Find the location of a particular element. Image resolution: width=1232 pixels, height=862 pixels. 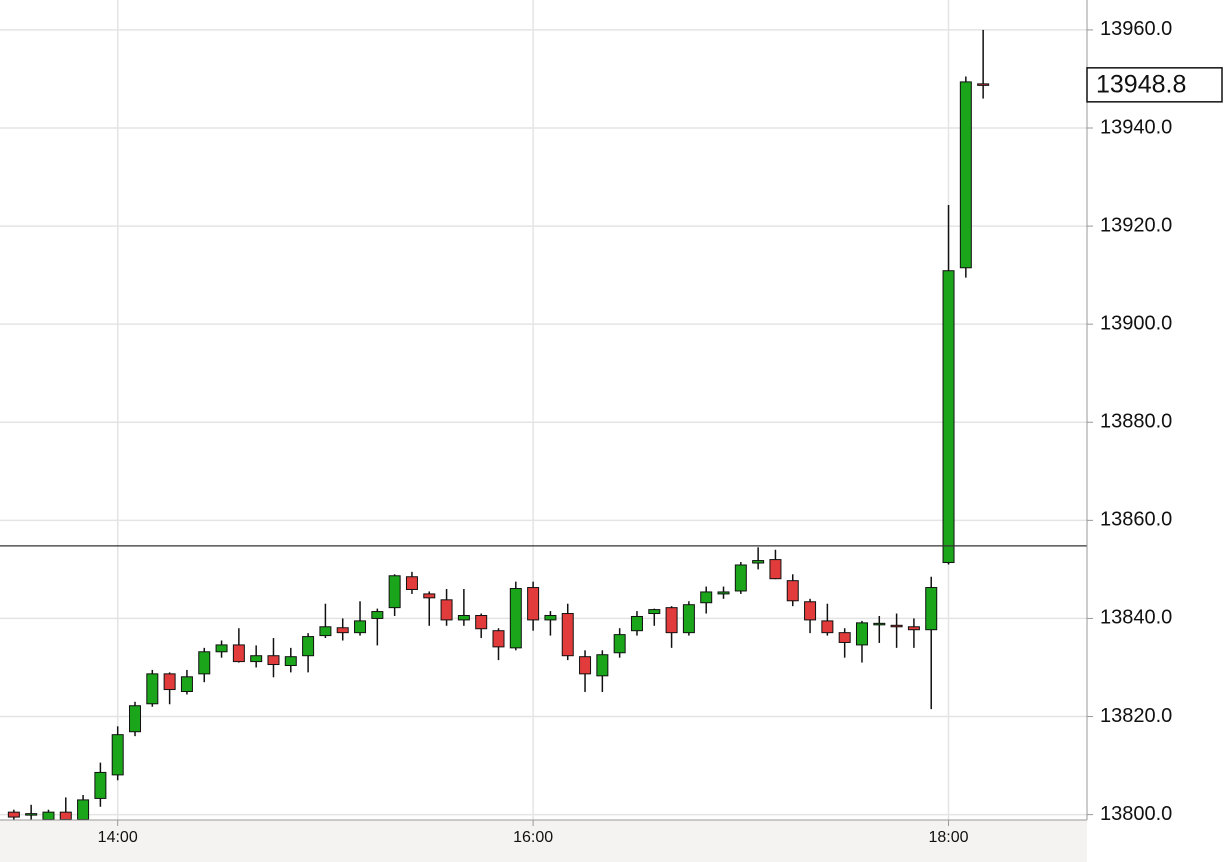

y-tick-label: 13940.0 is located at coordinates (1136, 127).